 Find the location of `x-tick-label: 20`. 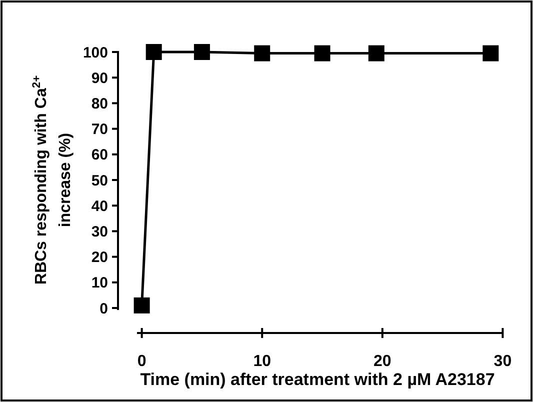

x-tick-label: 20 is located at coordinates (383, 361).